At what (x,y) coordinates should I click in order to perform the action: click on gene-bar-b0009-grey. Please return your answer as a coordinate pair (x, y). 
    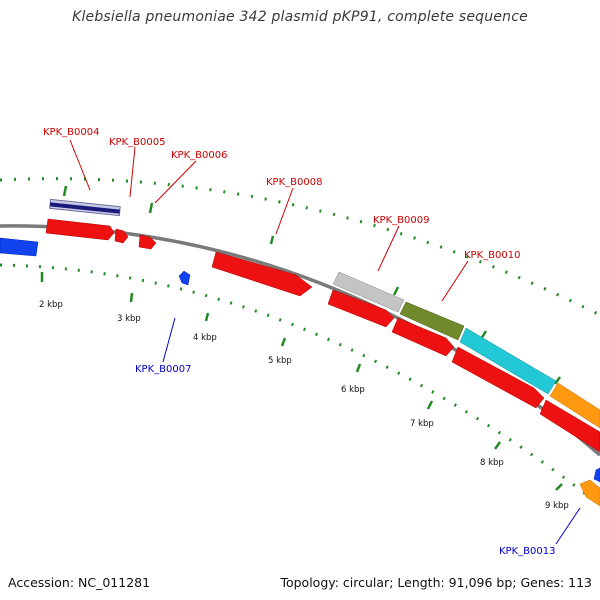
    Looking at the image, I should click on (368, 292).